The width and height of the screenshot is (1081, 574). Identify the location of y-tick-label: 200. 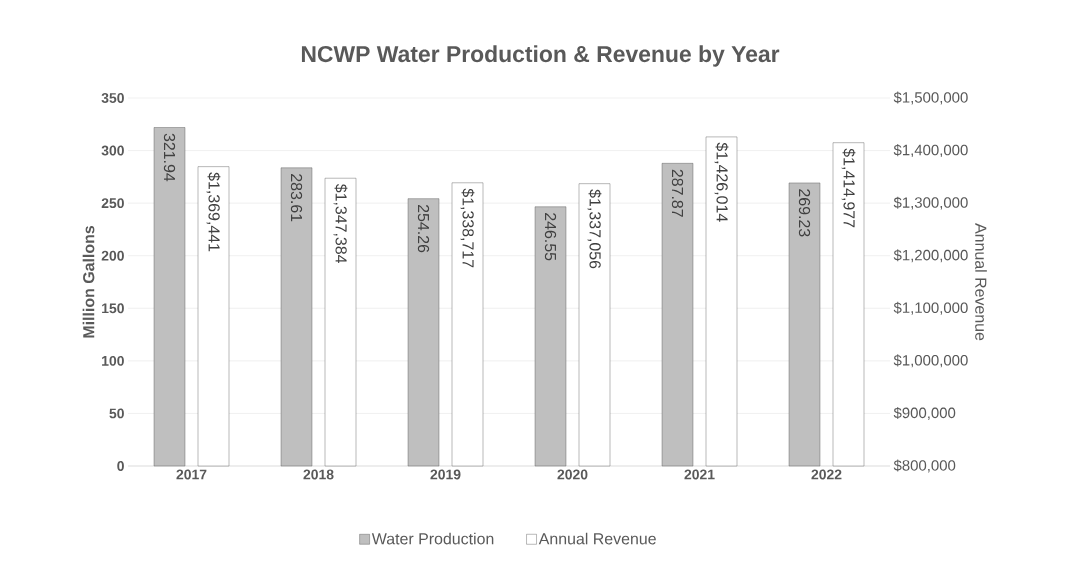
(112, 255).